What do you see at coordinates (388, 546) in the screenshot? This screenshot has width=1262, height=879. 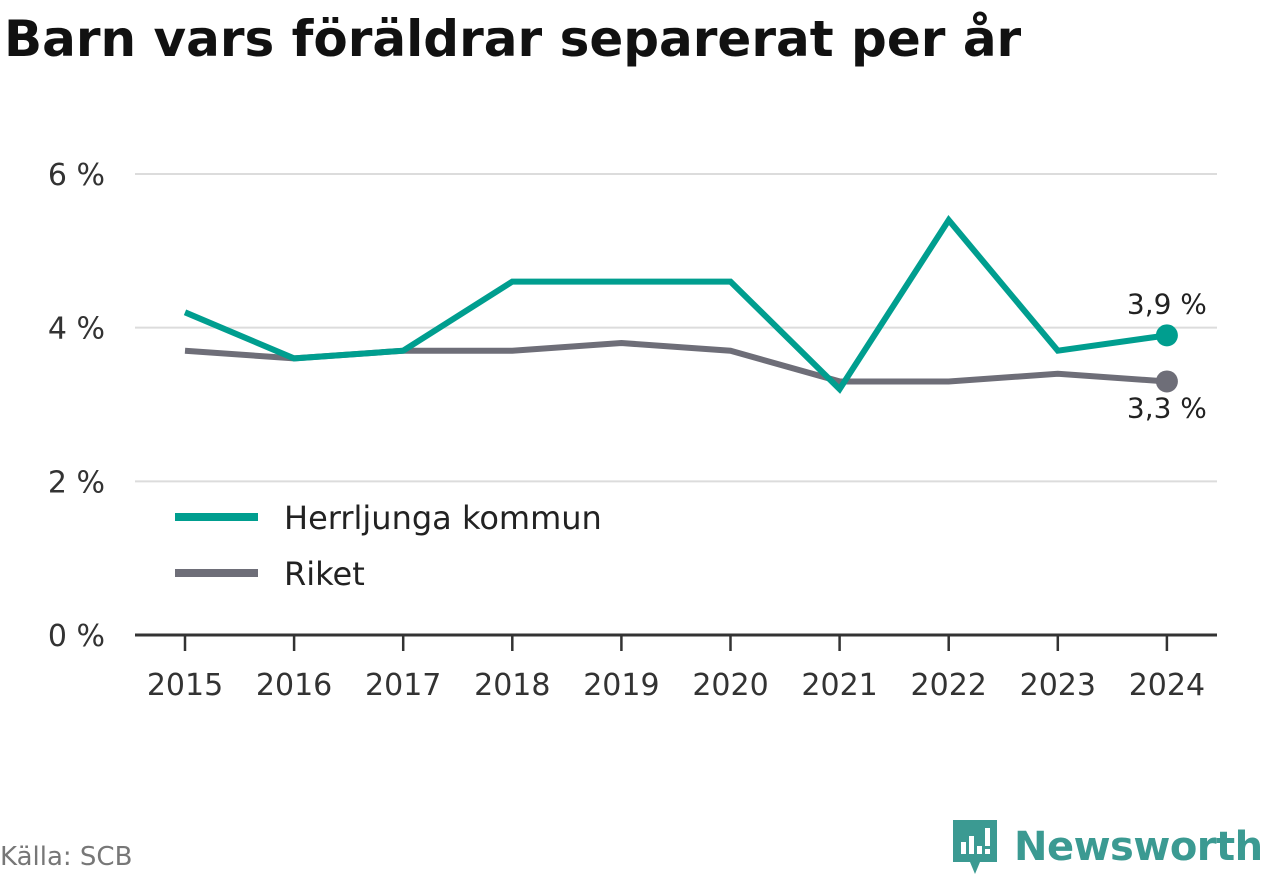 I see `legend: Herrljunga kommun Riket` at bounding box center [388, 546].